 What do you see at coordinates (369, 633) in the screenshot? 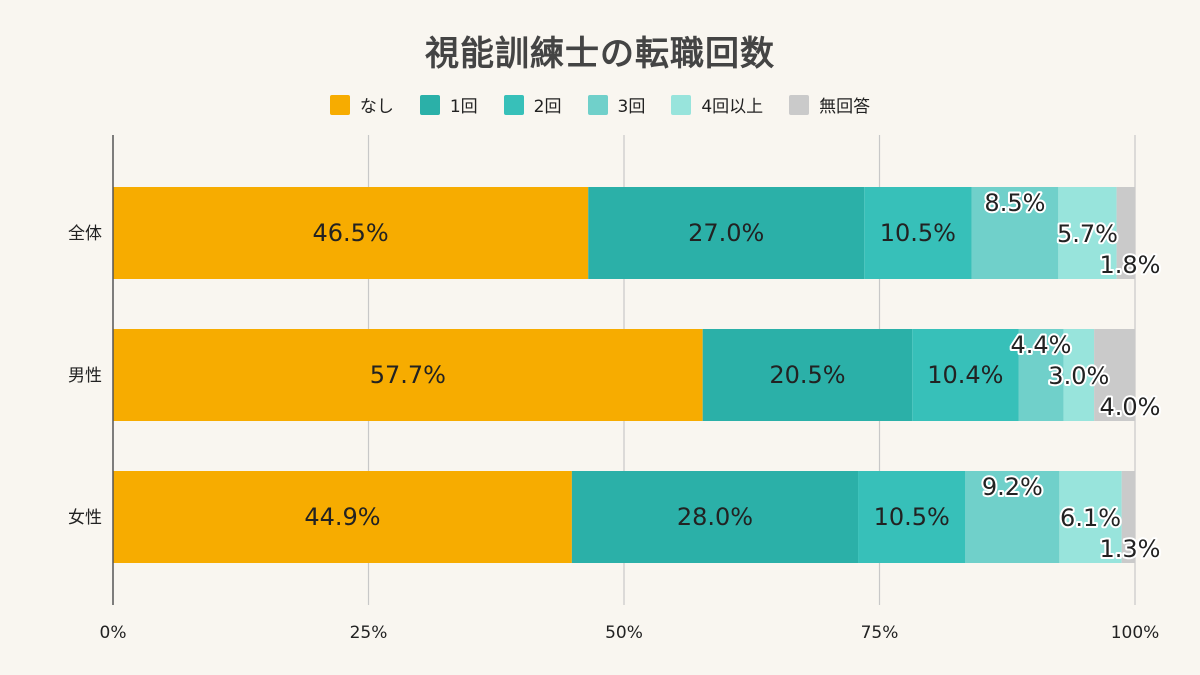
I see `x-tick-label: 25%` at bounding box center [369, 633].